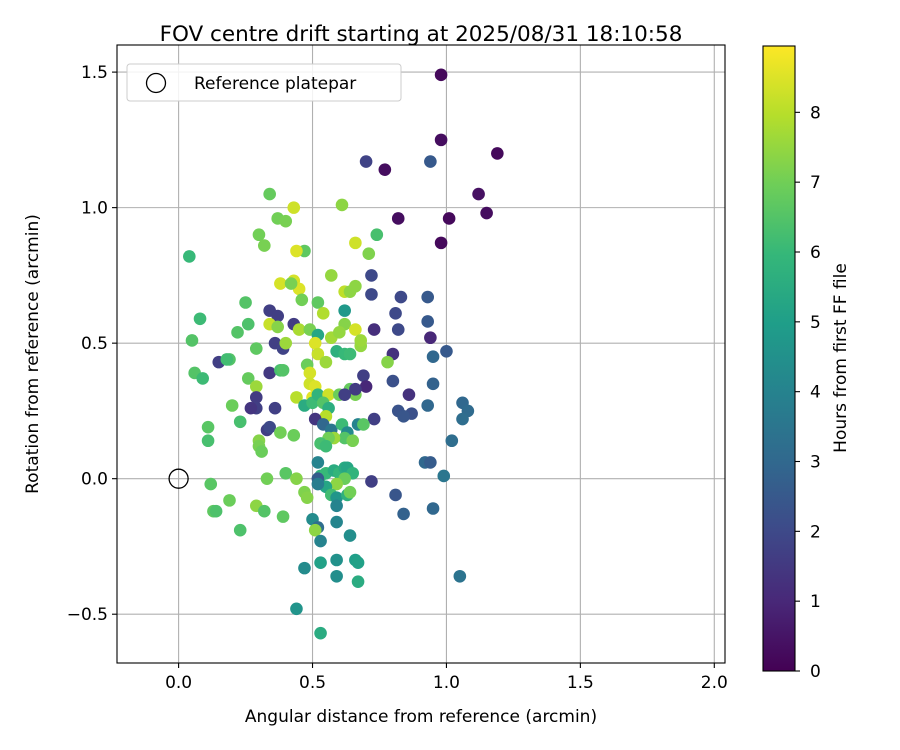 This screenshot has width=900, height=750. Describe the element at coordinates (312, 683) in the screenshot. I see `x-tick-label: 0.5` at that location.